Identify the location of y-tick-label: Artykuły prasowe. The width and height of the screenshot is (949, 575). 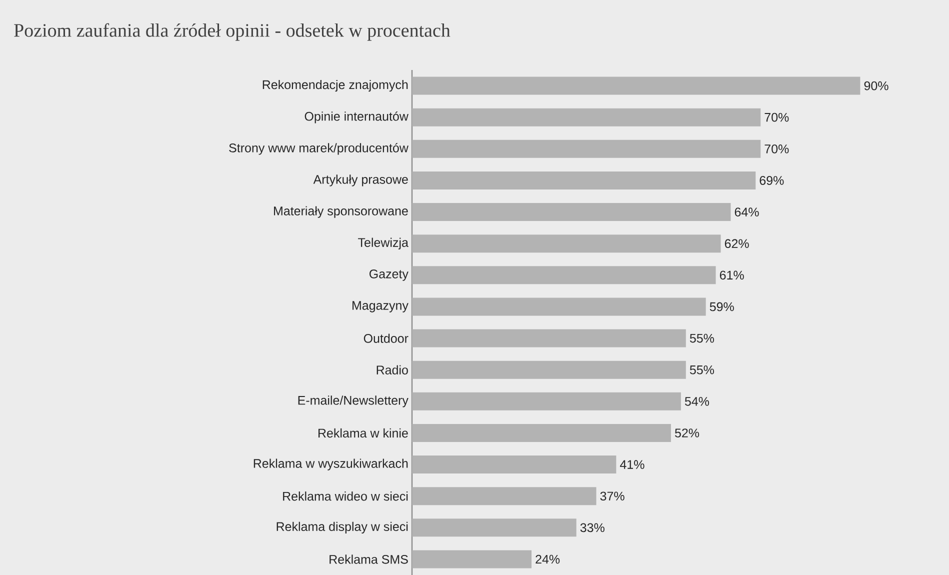
(360, 180).